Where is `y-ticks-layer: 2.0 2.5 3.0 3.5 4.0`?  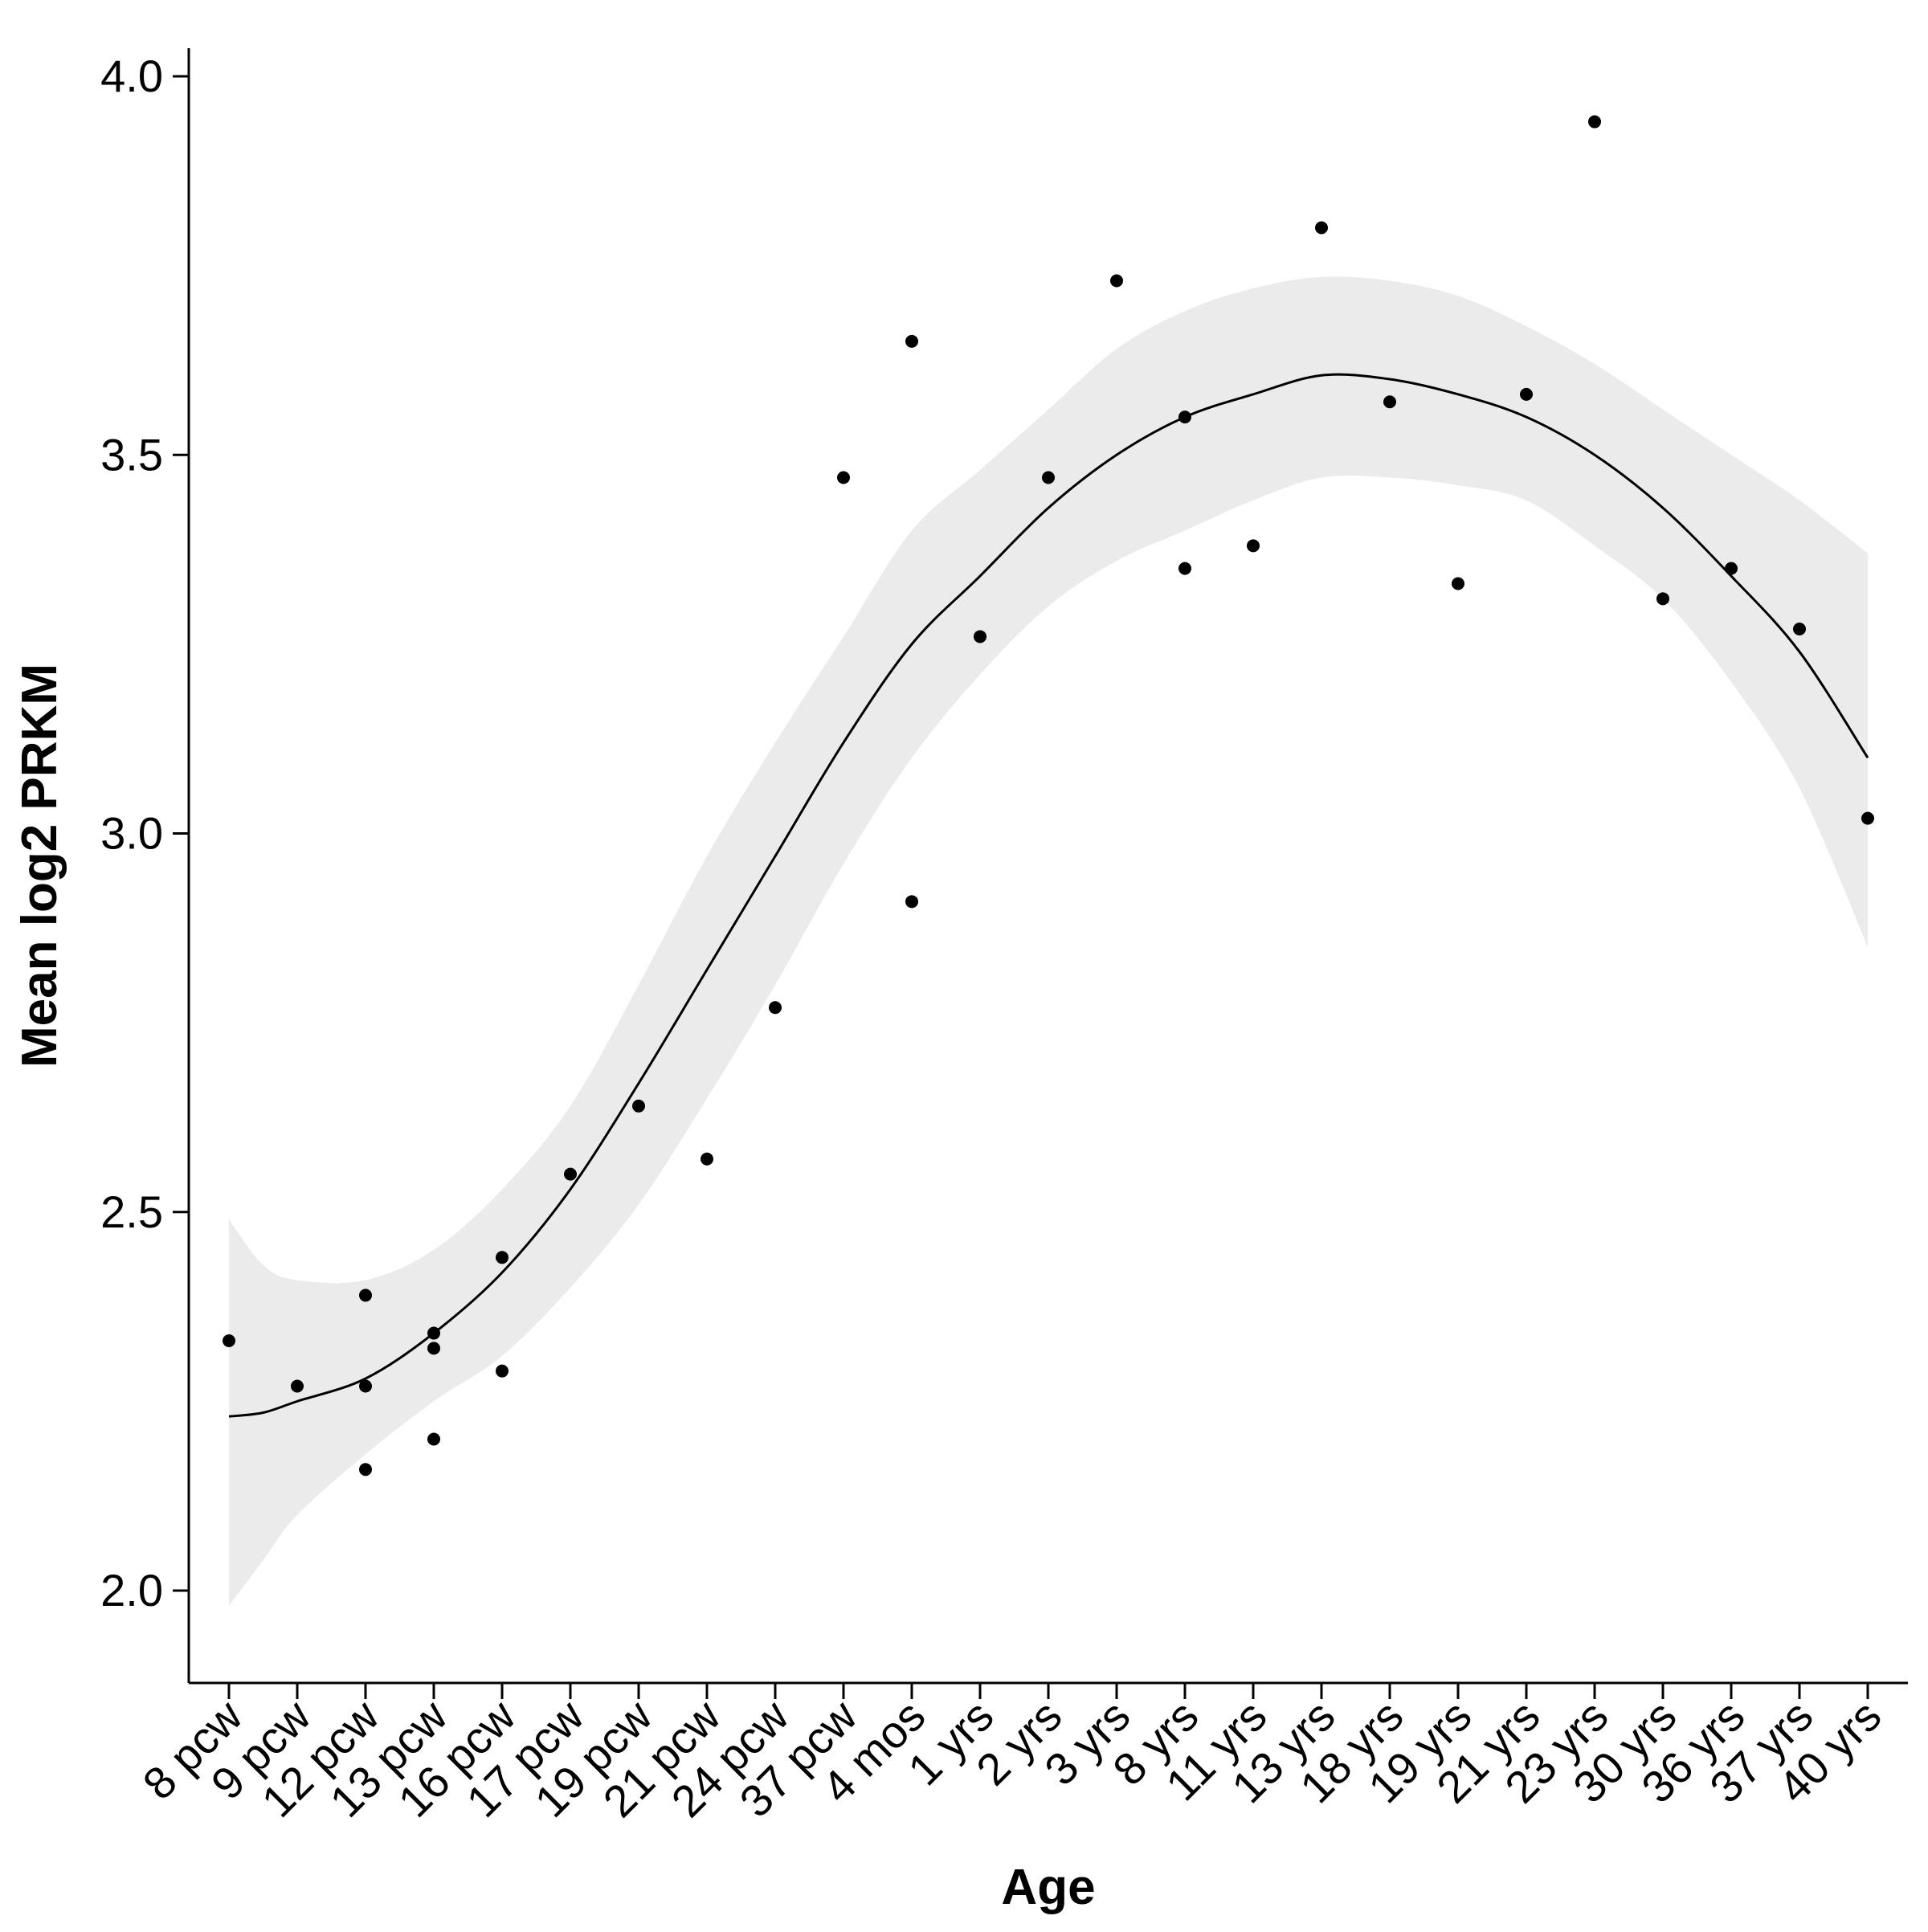 y-ticks-layer: 2.0 2.5 3.0 3.5 4.0 is located at coordinates (144, 833).